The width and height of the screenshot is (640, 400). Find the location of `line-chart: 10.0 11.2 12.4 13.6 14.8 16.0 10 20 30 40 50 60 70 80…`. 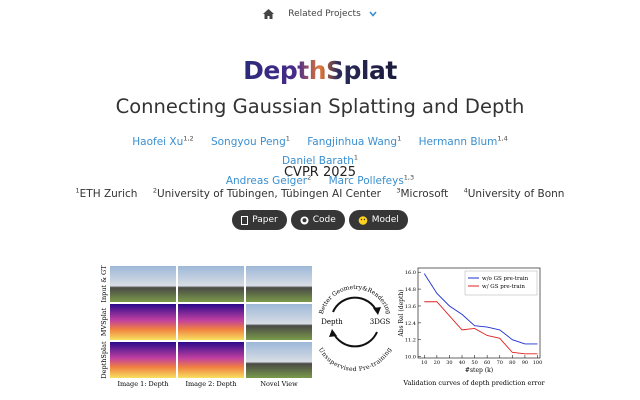

line-chart: 10.0 11.2 12.4 13.6 14.8 16.0 10 20 30 40 50 60 70 80… is located at coordinates (472, 327).